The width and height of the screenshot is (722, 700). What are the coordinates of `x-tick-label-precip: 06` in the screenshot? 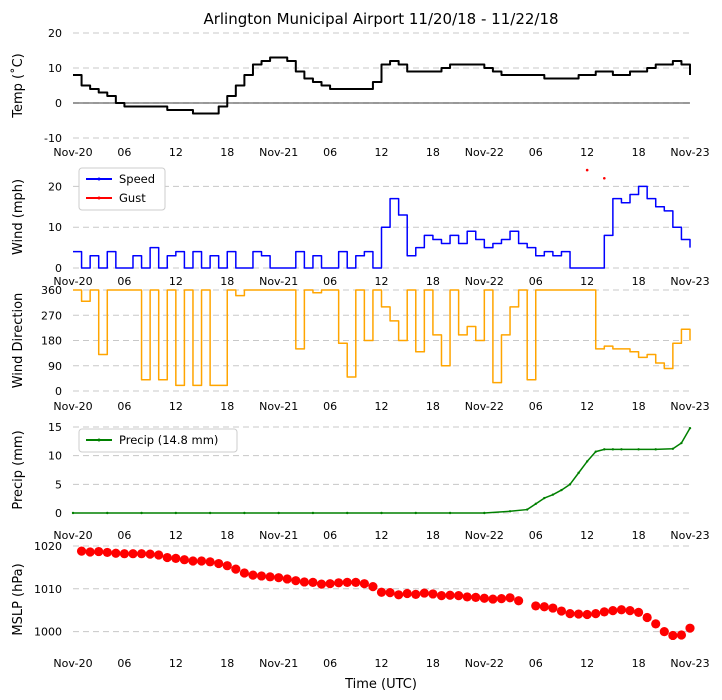 It's located at (536, 535).